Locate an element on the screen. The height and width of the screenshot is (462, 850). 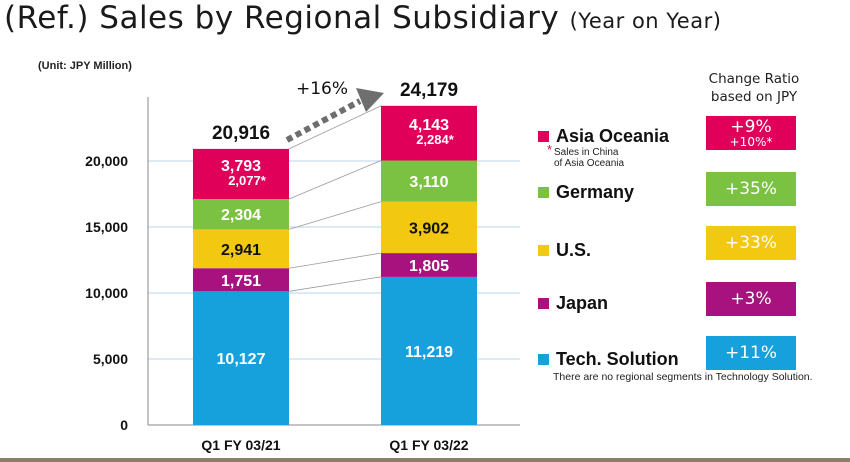
ratio-box-asia_oceania: +9% +10%* is located at coordinates (751, 133).